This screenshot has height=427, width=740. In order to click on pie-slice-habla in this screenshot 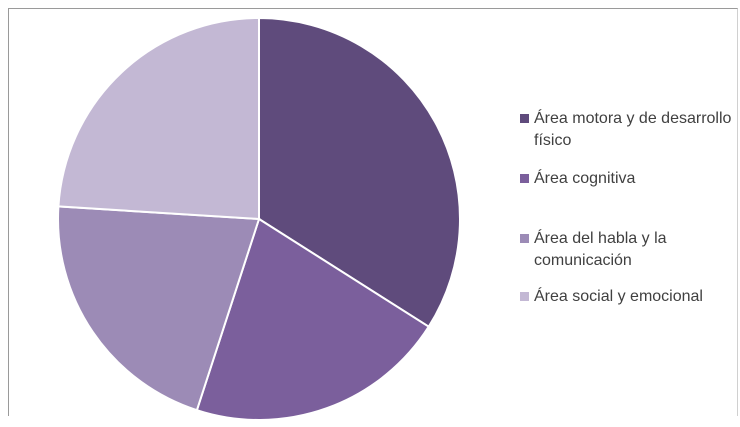, I will do `click(159, 308)`.